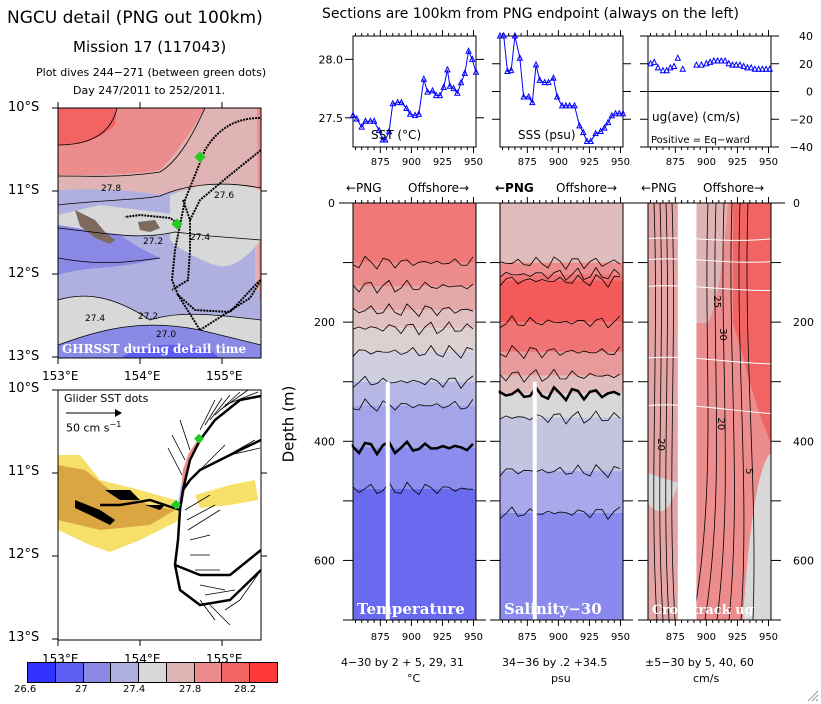 This screenshot has height=704, width=821. I want to click on days-subtitle: Day 247/2011 to 252/2011., so click(149, 90).